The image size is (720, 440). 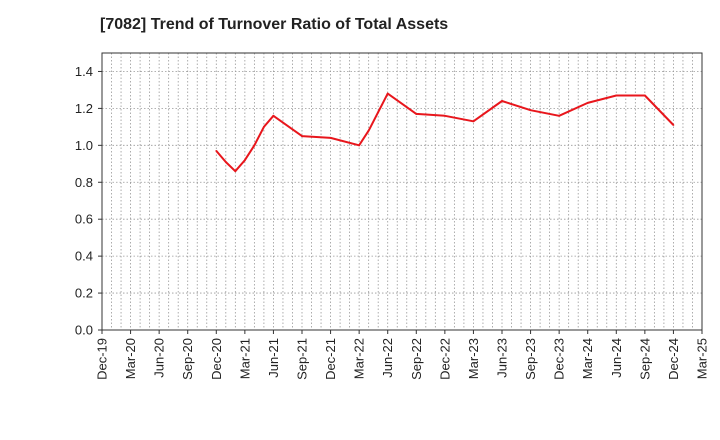 I want to click on x-tick-label: Mar-20, so click(x=130, y=358).